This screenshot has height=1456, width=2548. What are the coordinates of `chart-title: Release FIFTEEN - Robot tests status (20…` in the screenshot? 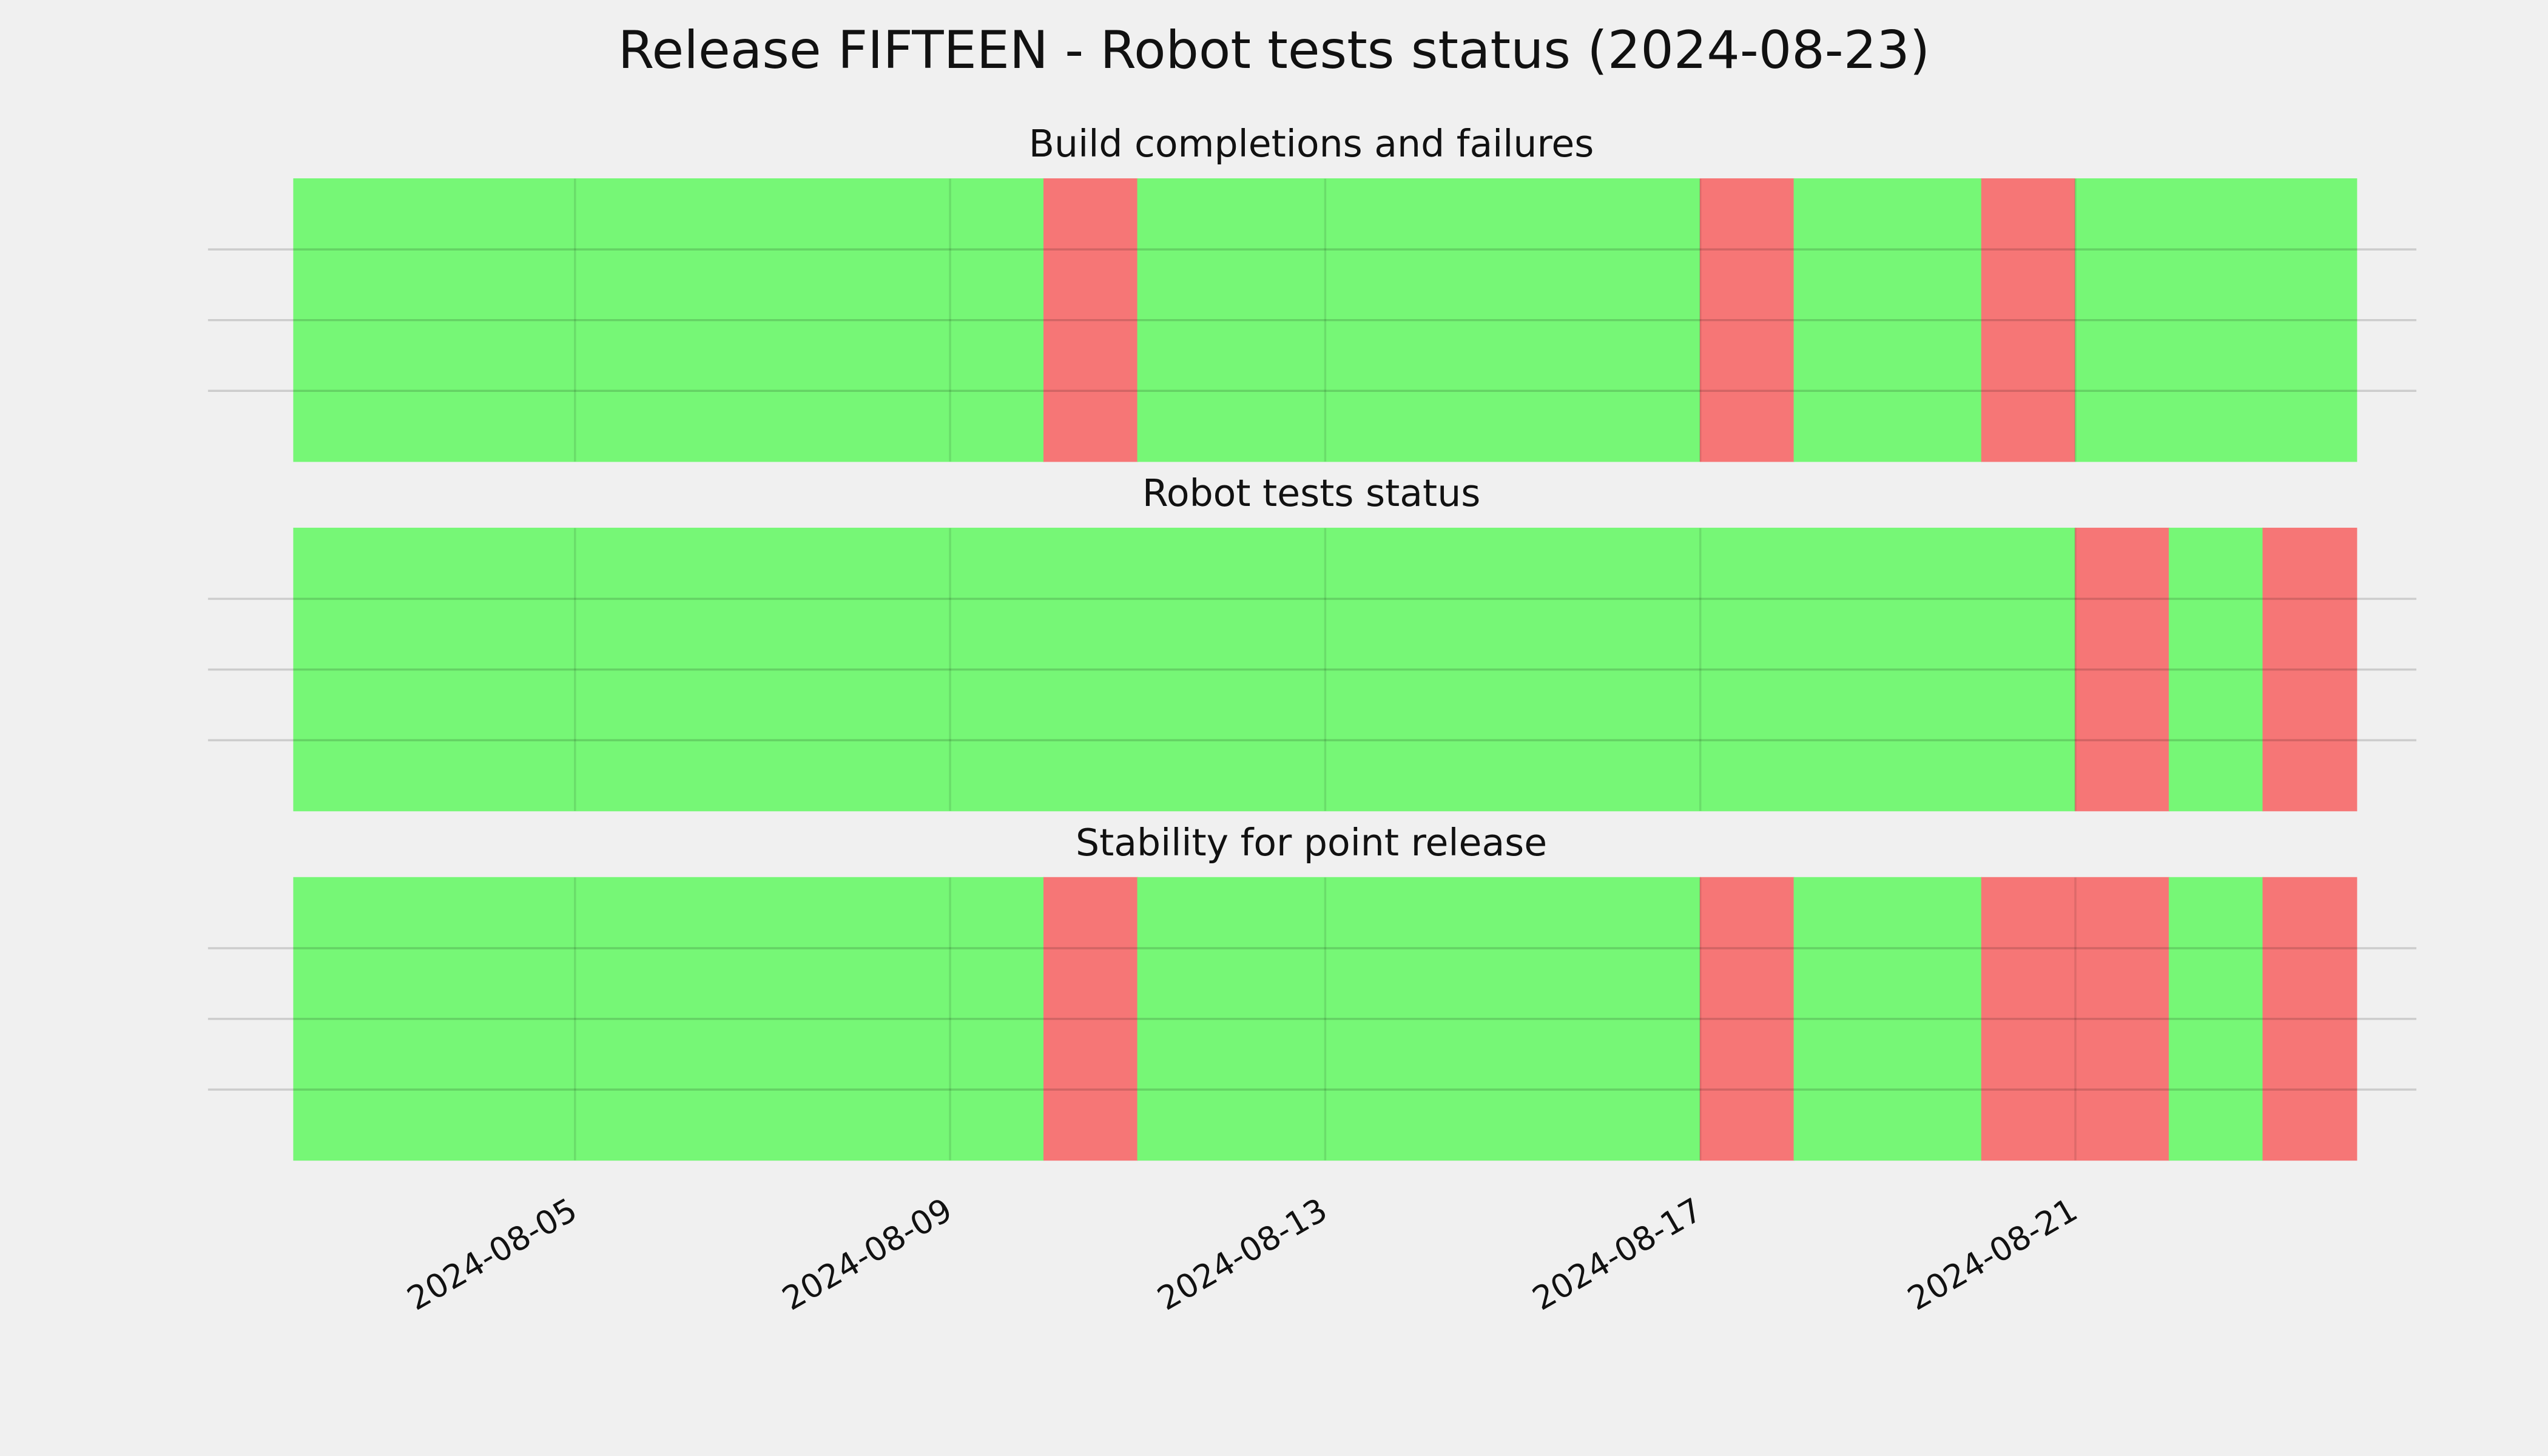 It's located at (1274, 50).